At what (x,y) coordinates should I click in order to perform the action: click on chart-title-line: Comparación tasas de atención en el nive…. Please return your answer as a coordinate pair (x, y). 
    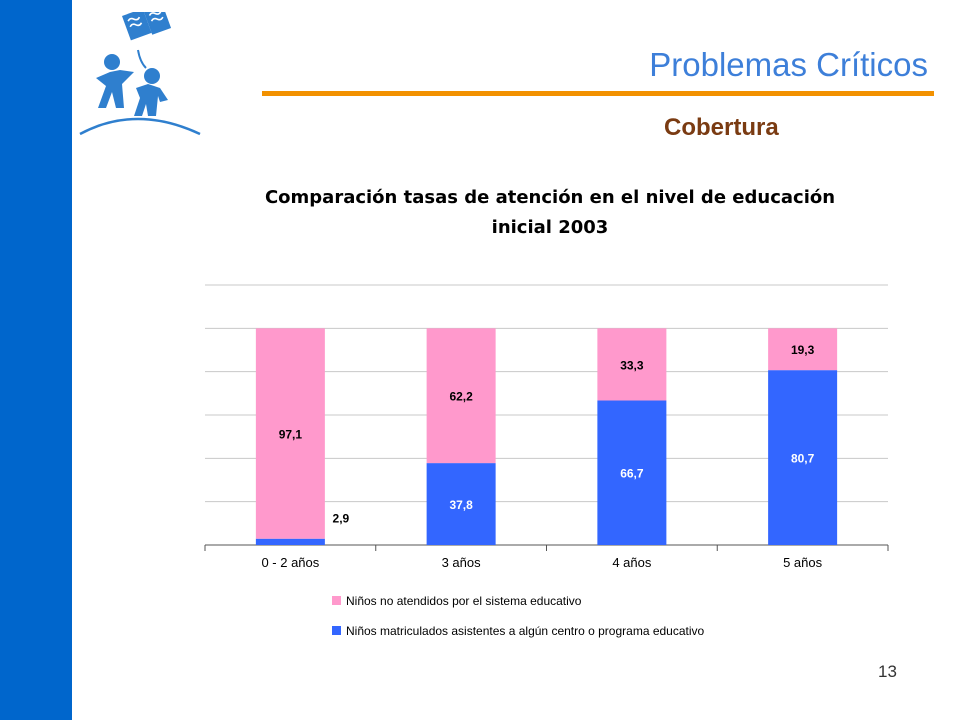
    Looking at the image, I should click on (550, 197).